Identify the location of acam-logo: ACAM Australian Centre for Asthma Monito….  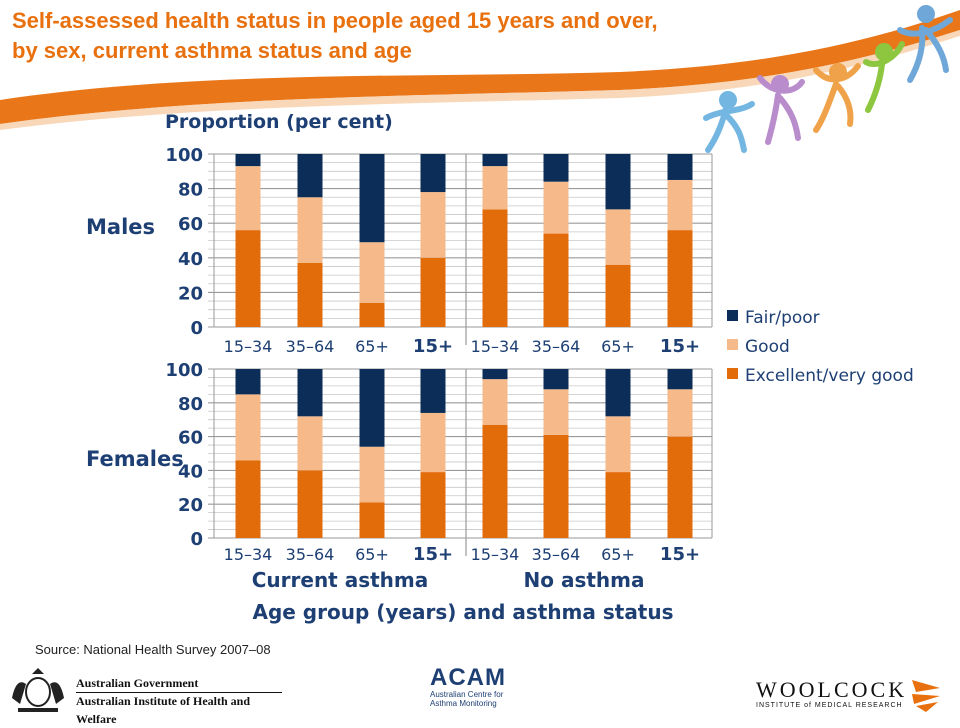
(485, 690).